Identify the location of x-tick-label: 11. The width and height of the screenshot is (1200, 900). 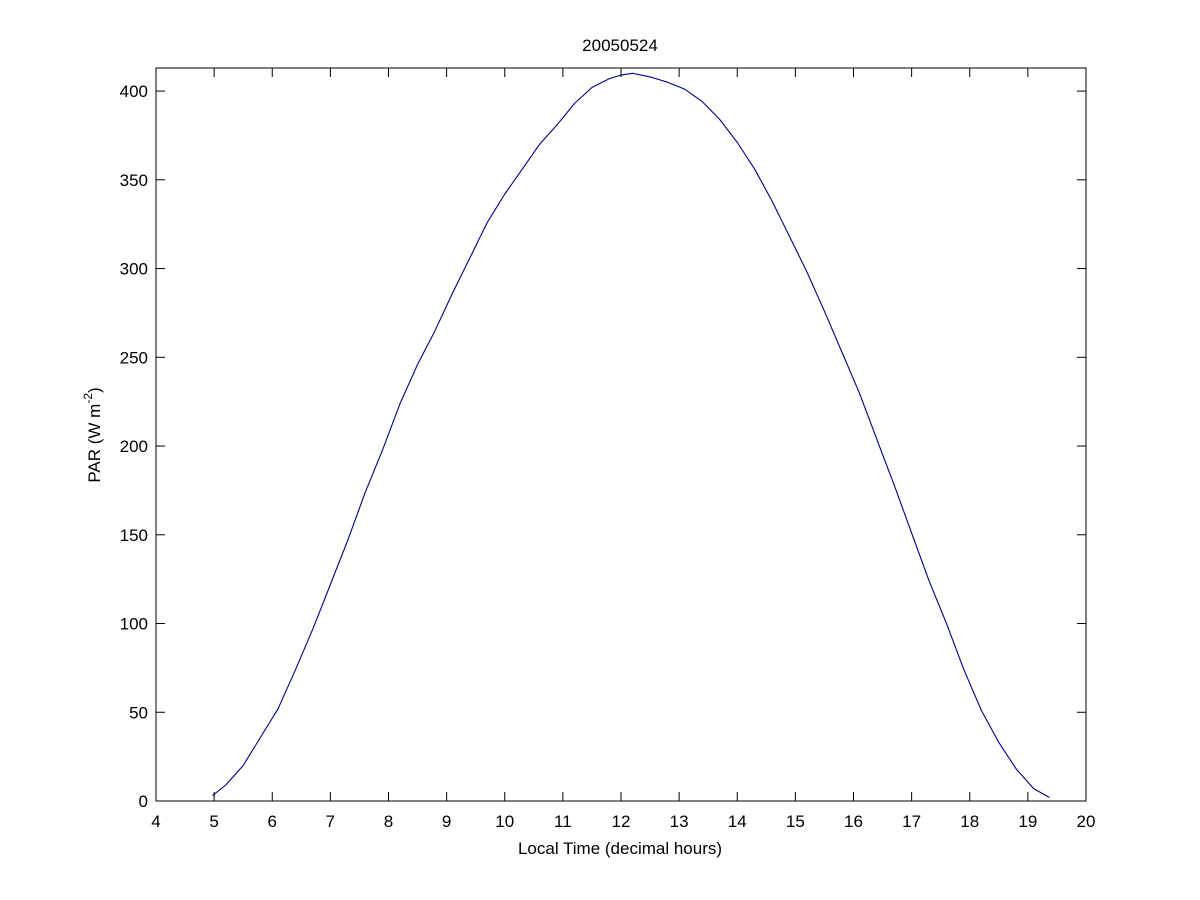
(563, 821).